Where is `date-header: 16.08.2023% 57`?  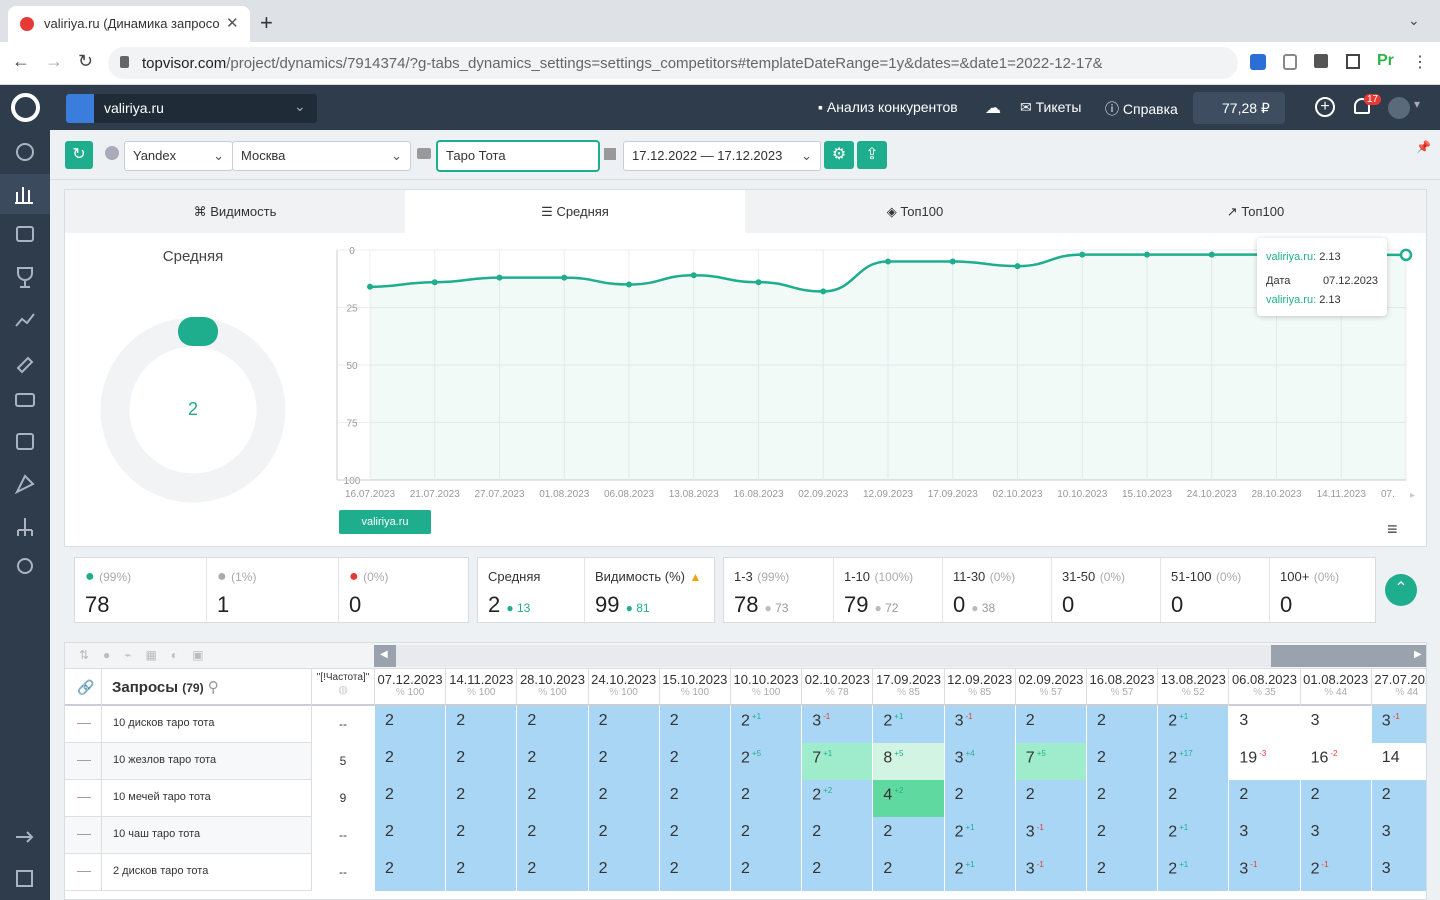 date-header: 16.08.2023% 57 is located at coordinates (1121, 687).